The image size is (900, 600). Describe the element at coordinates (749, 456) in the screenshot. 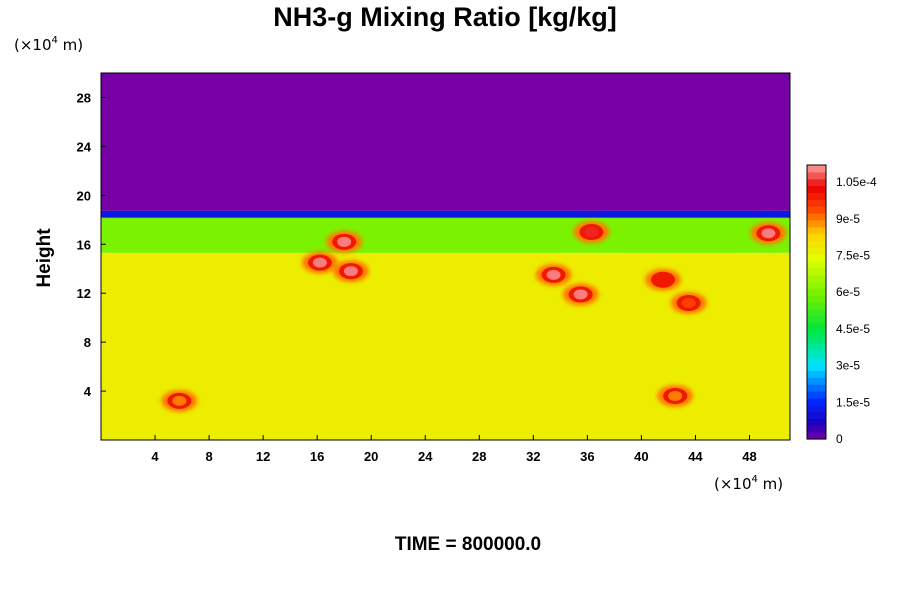

I see `x-tick-label: 48` at that location.